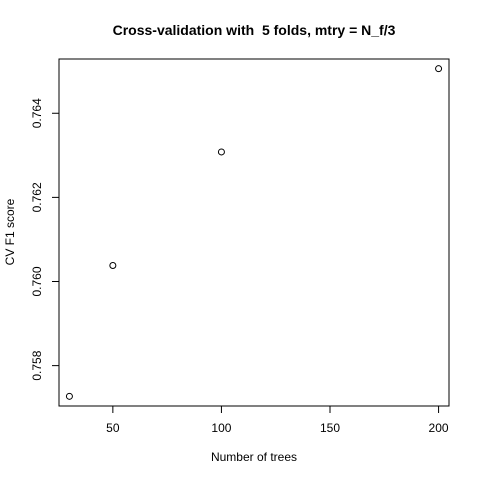 Image resolution: width=480 pixels, height=480 pixels. What do you see at coordinates (37, 281) in the screenshot?
I see `y-tick-label-1: 0.760` at bounding box center [37, 281].